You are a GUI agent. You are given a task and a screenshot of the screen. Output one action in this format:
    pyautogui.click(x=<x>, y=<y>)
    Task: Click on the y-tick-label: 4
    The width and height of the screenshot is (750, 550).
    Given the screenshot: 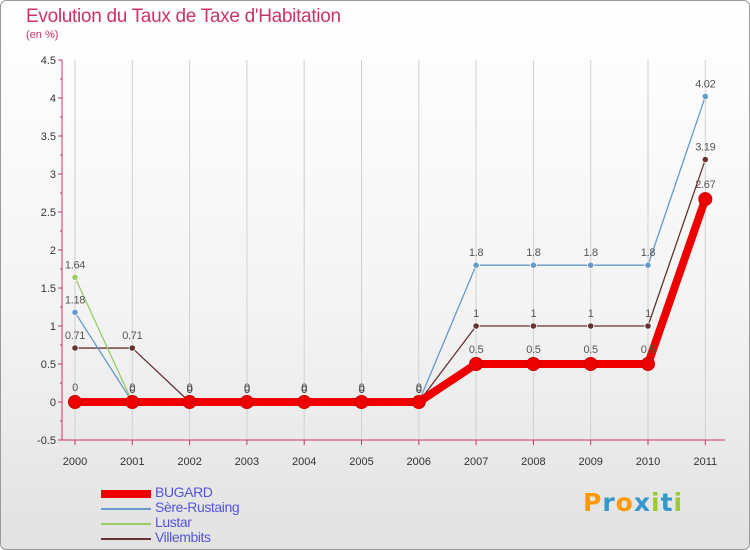 What is the action you would take?
    pyautogui.click(x=53, y=99)
    